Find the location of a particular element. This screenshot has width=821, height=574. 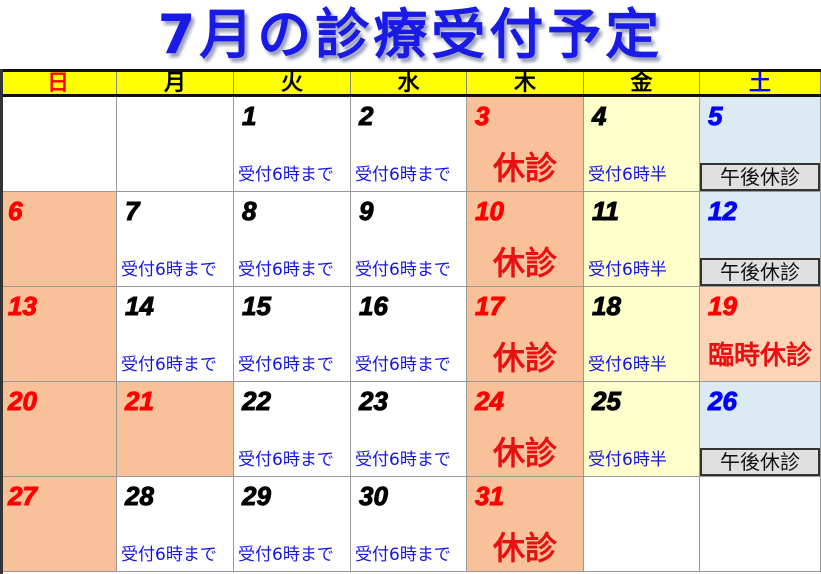

day-number: 9 is located at coordinates (366, 211).